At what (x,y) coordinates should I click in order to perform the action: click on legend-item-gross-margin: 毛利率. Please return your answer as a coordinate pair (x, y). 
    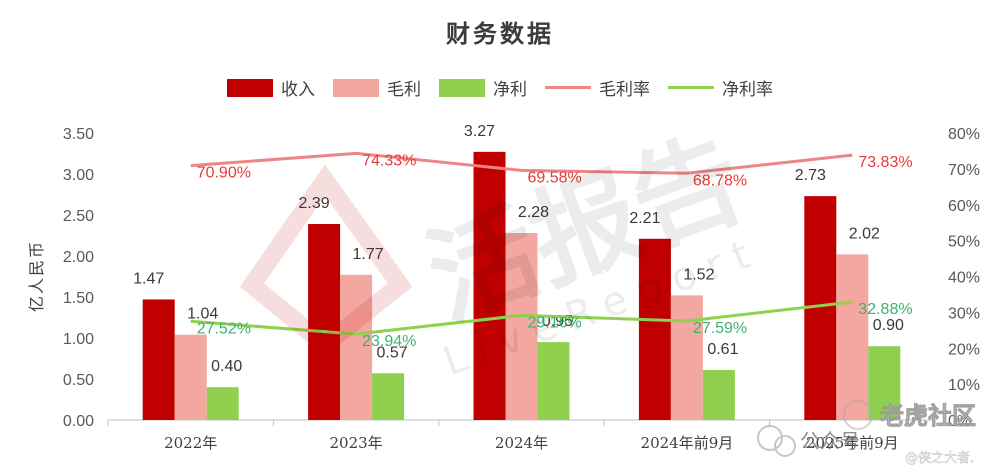
    Looking at the image, I should click on (597, 87).